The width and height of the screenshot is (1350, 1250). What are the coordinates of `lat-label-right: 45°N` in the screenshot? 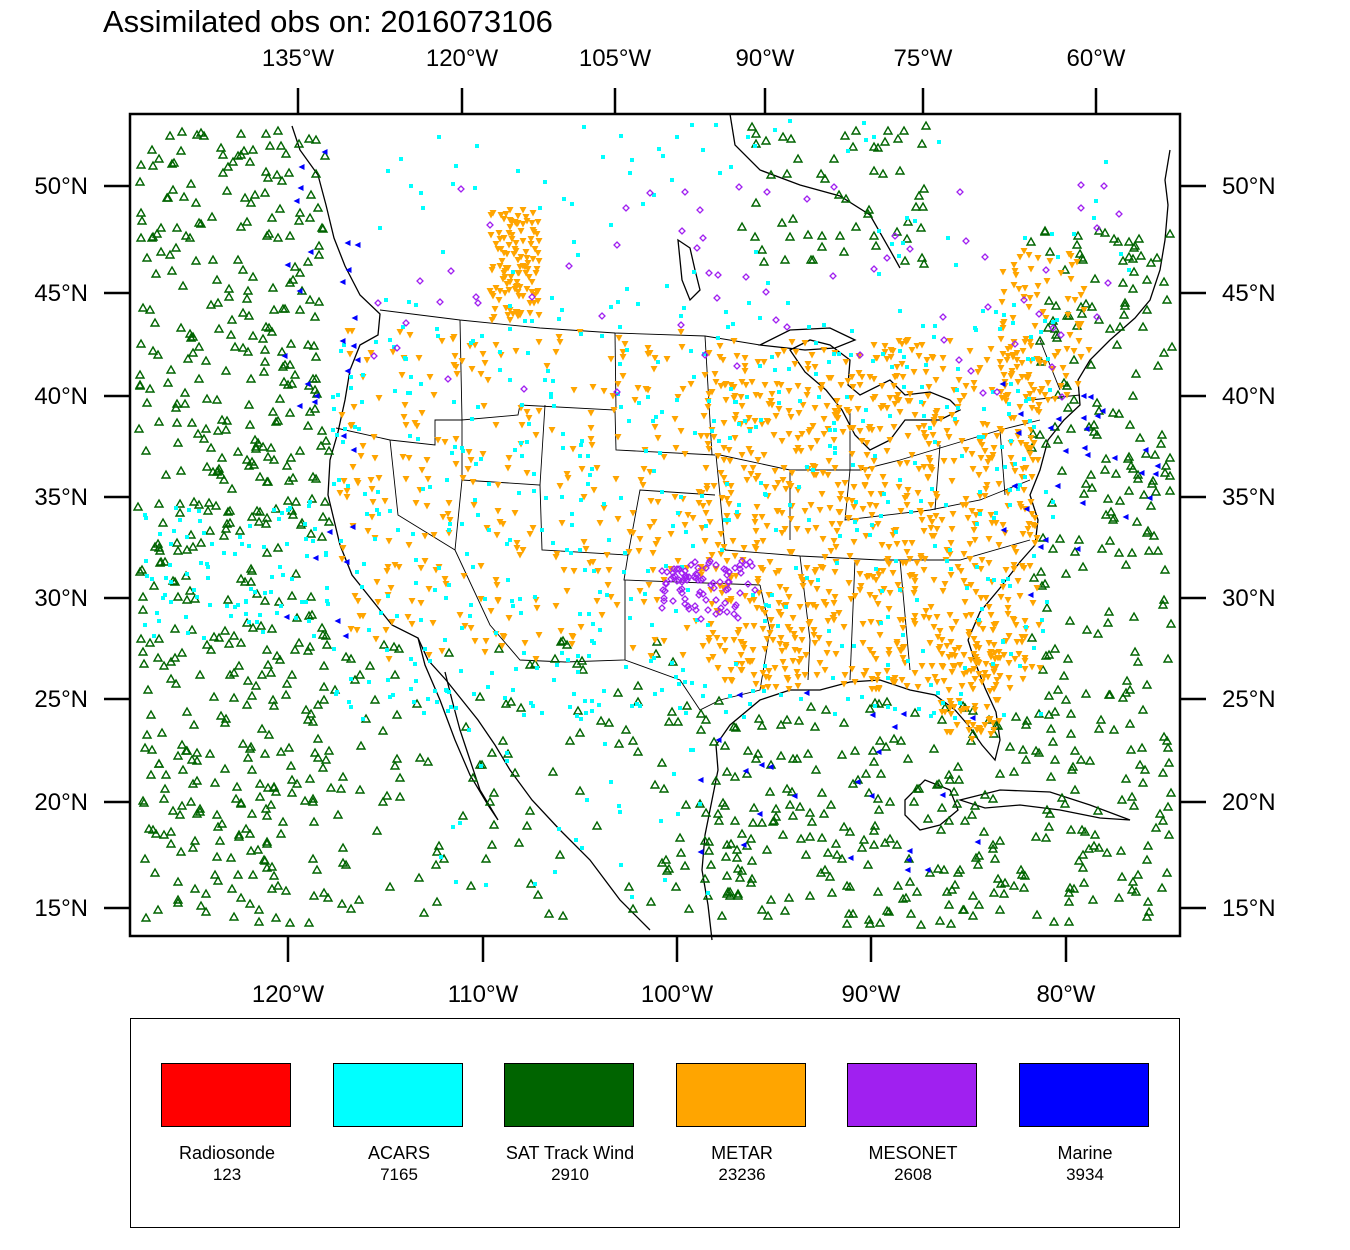 It's located at (1249, 293).